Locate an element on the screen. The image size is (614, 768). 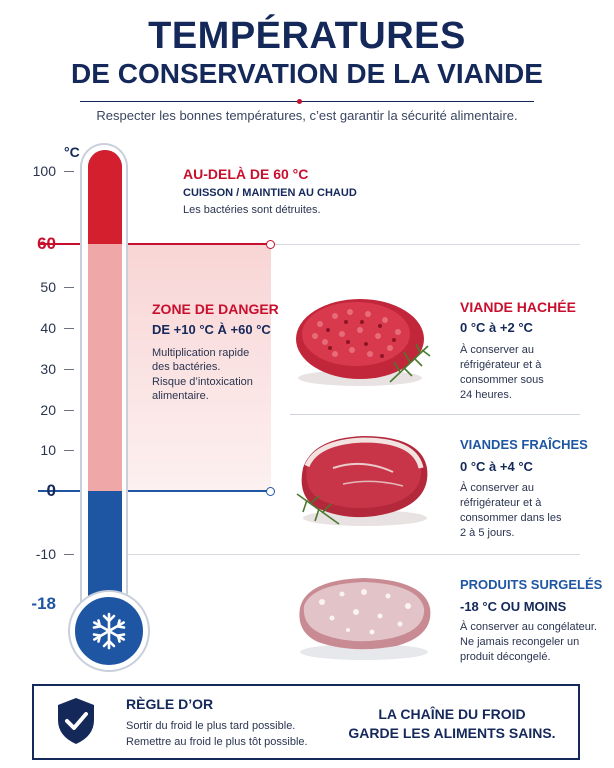
thermometer-bulb is located at coordinates (109, 631).